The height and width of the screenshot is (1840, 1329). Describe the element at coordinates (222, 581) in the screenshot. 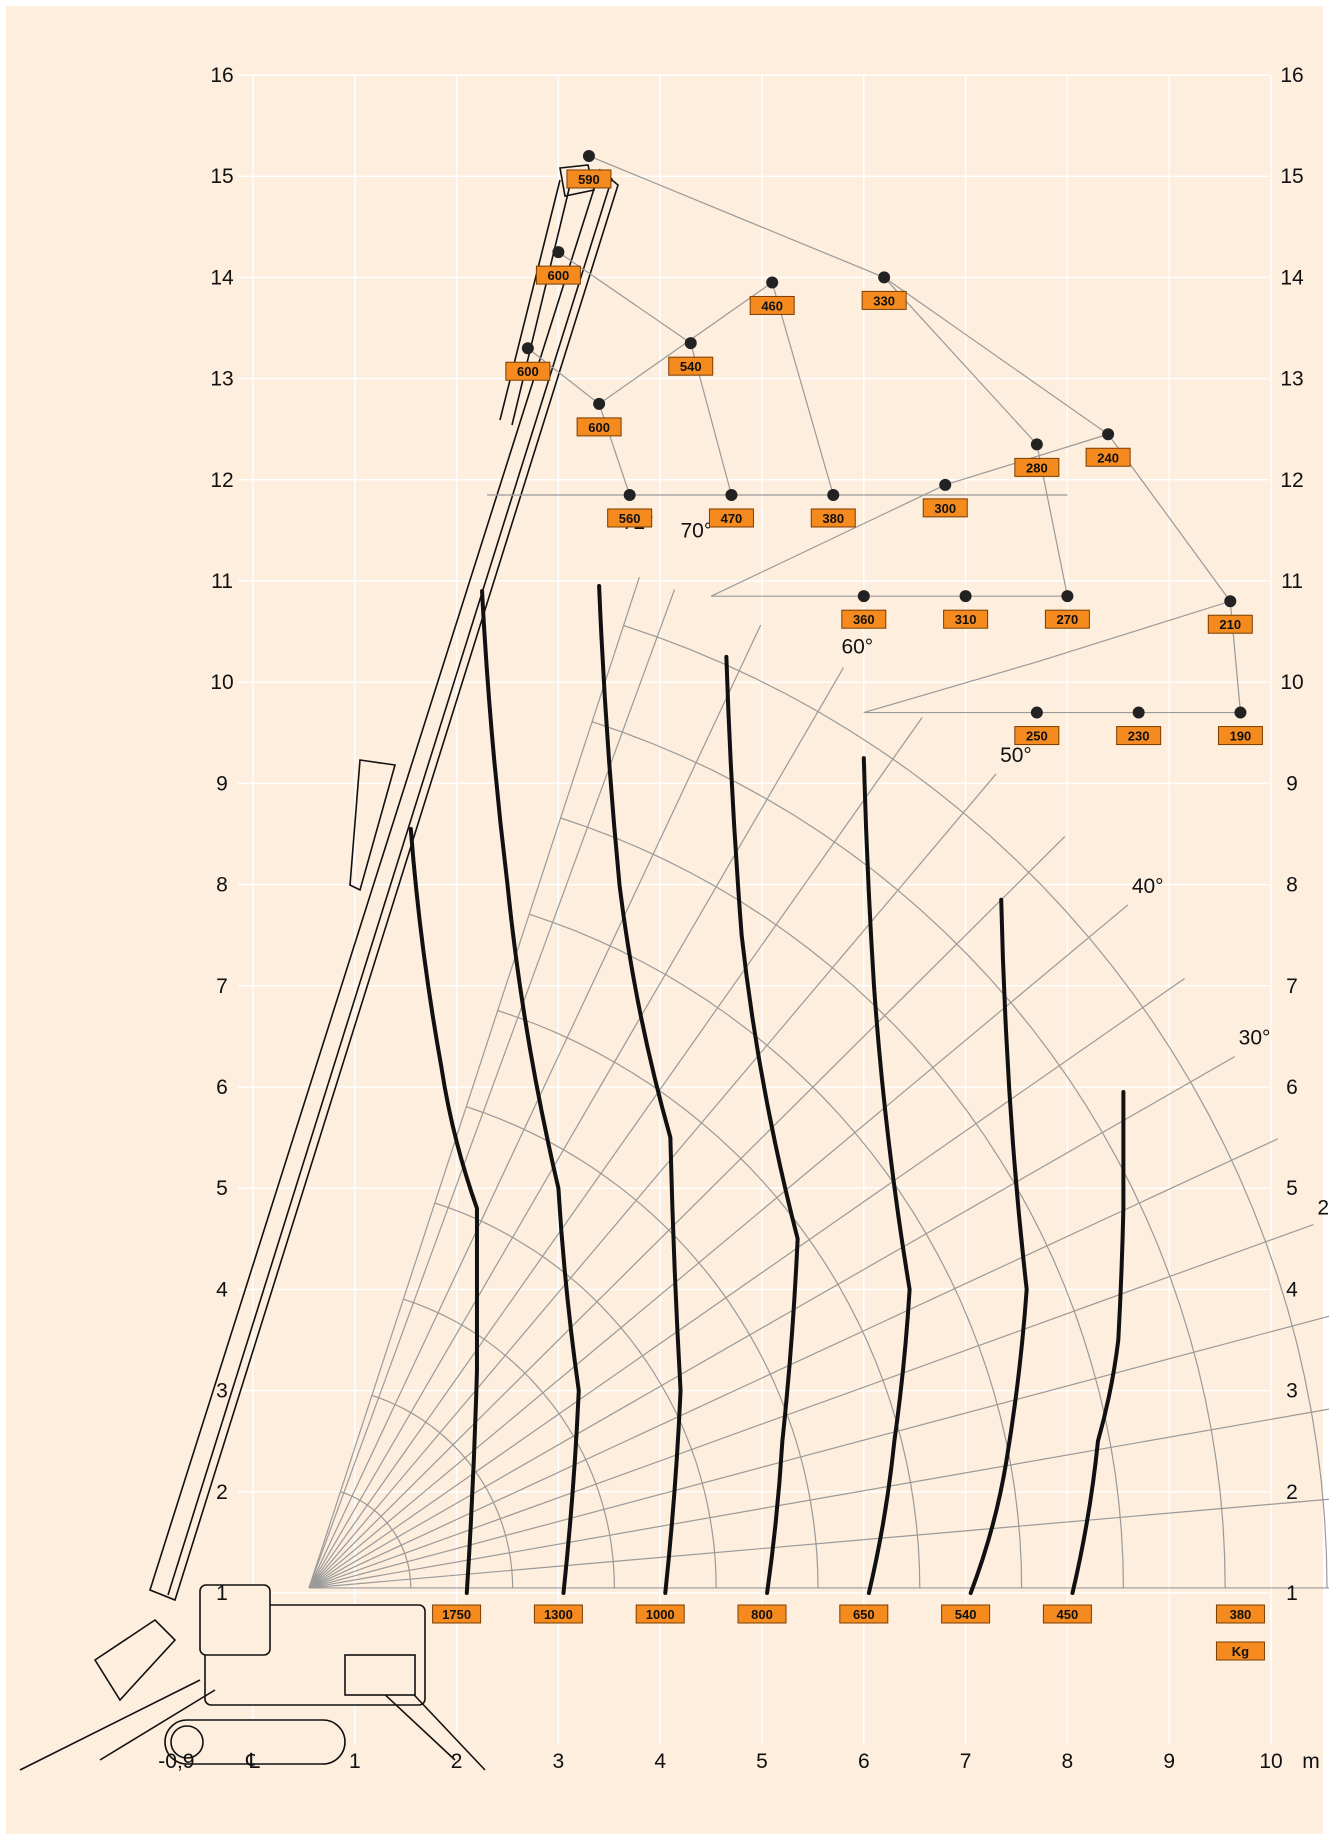

I see `y-tick-left: 11` at that location.